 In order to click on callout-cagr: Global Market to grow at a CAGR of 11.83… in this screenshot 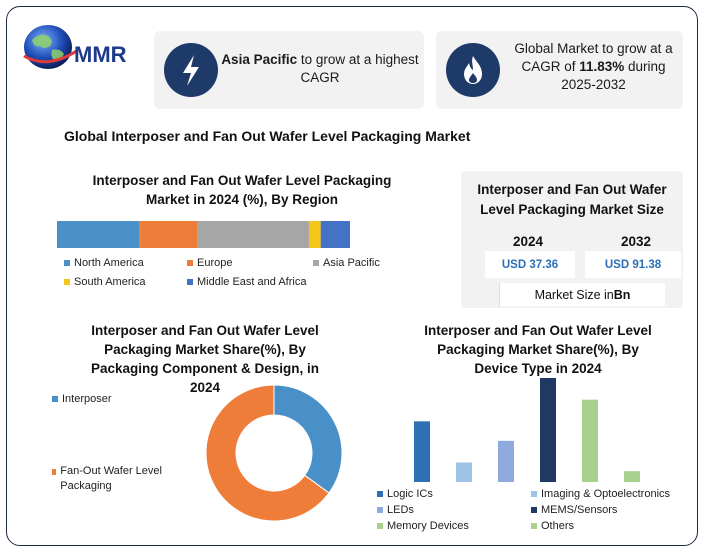, I will do `click(559, 70)`.